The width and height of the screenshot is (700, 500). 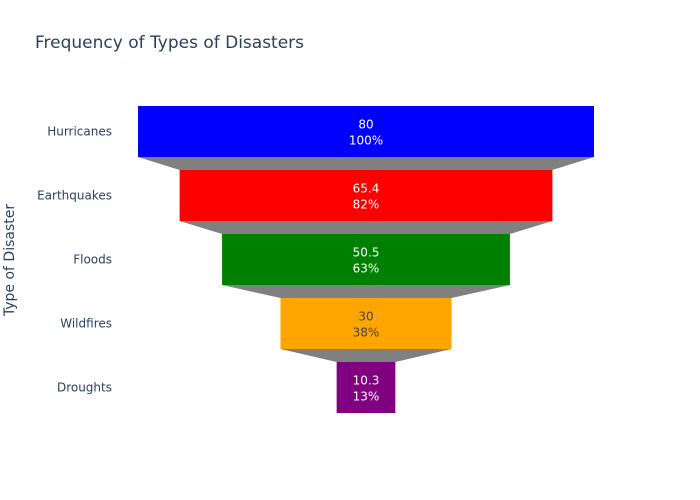 I want to click on percent-label-floods: 63%, so click(x=366, y=269).